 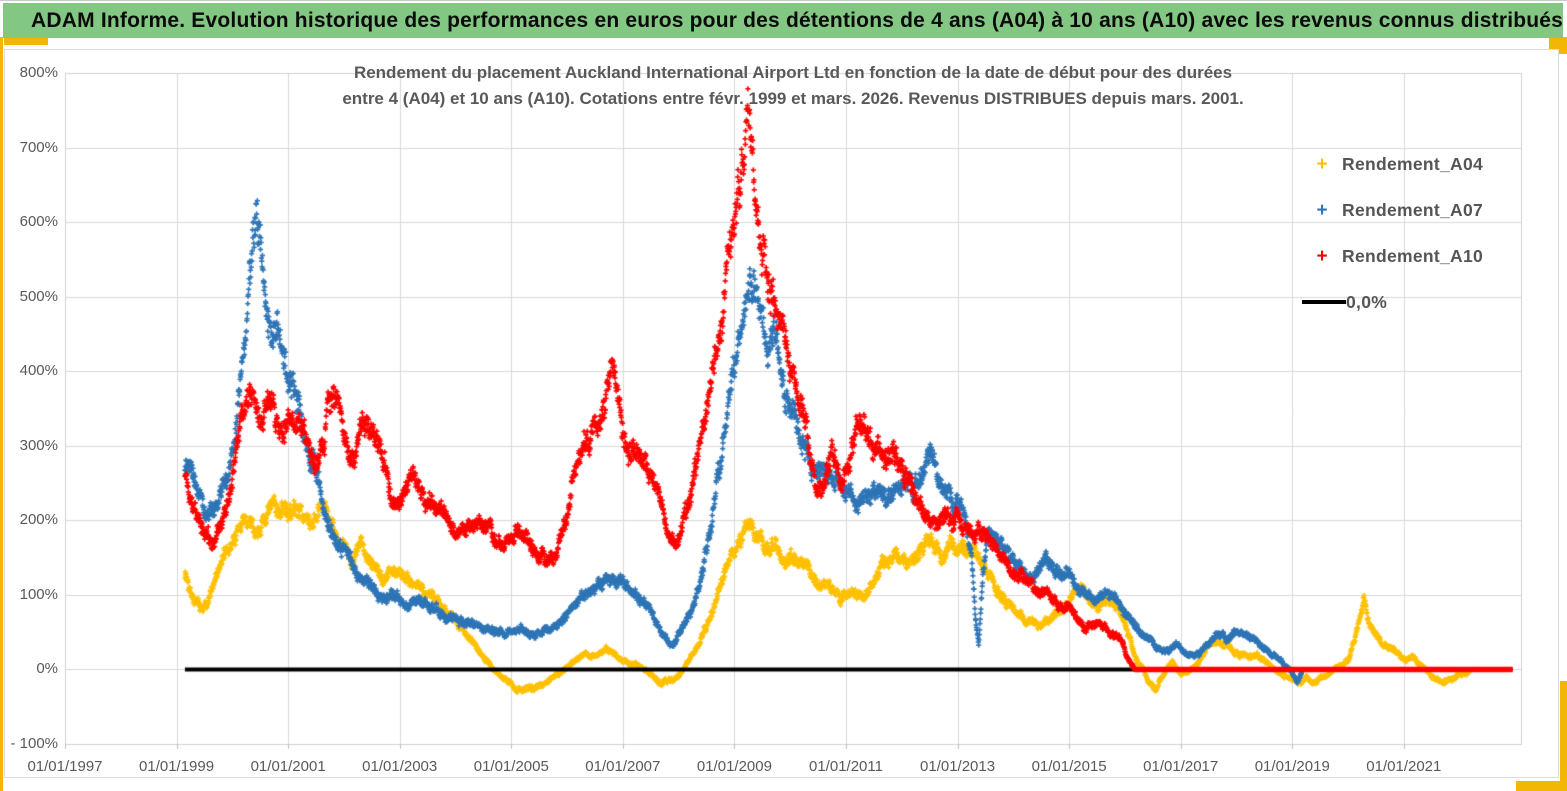 I want to click on legend-item: 0,0%, so click(x=1430, y=302).